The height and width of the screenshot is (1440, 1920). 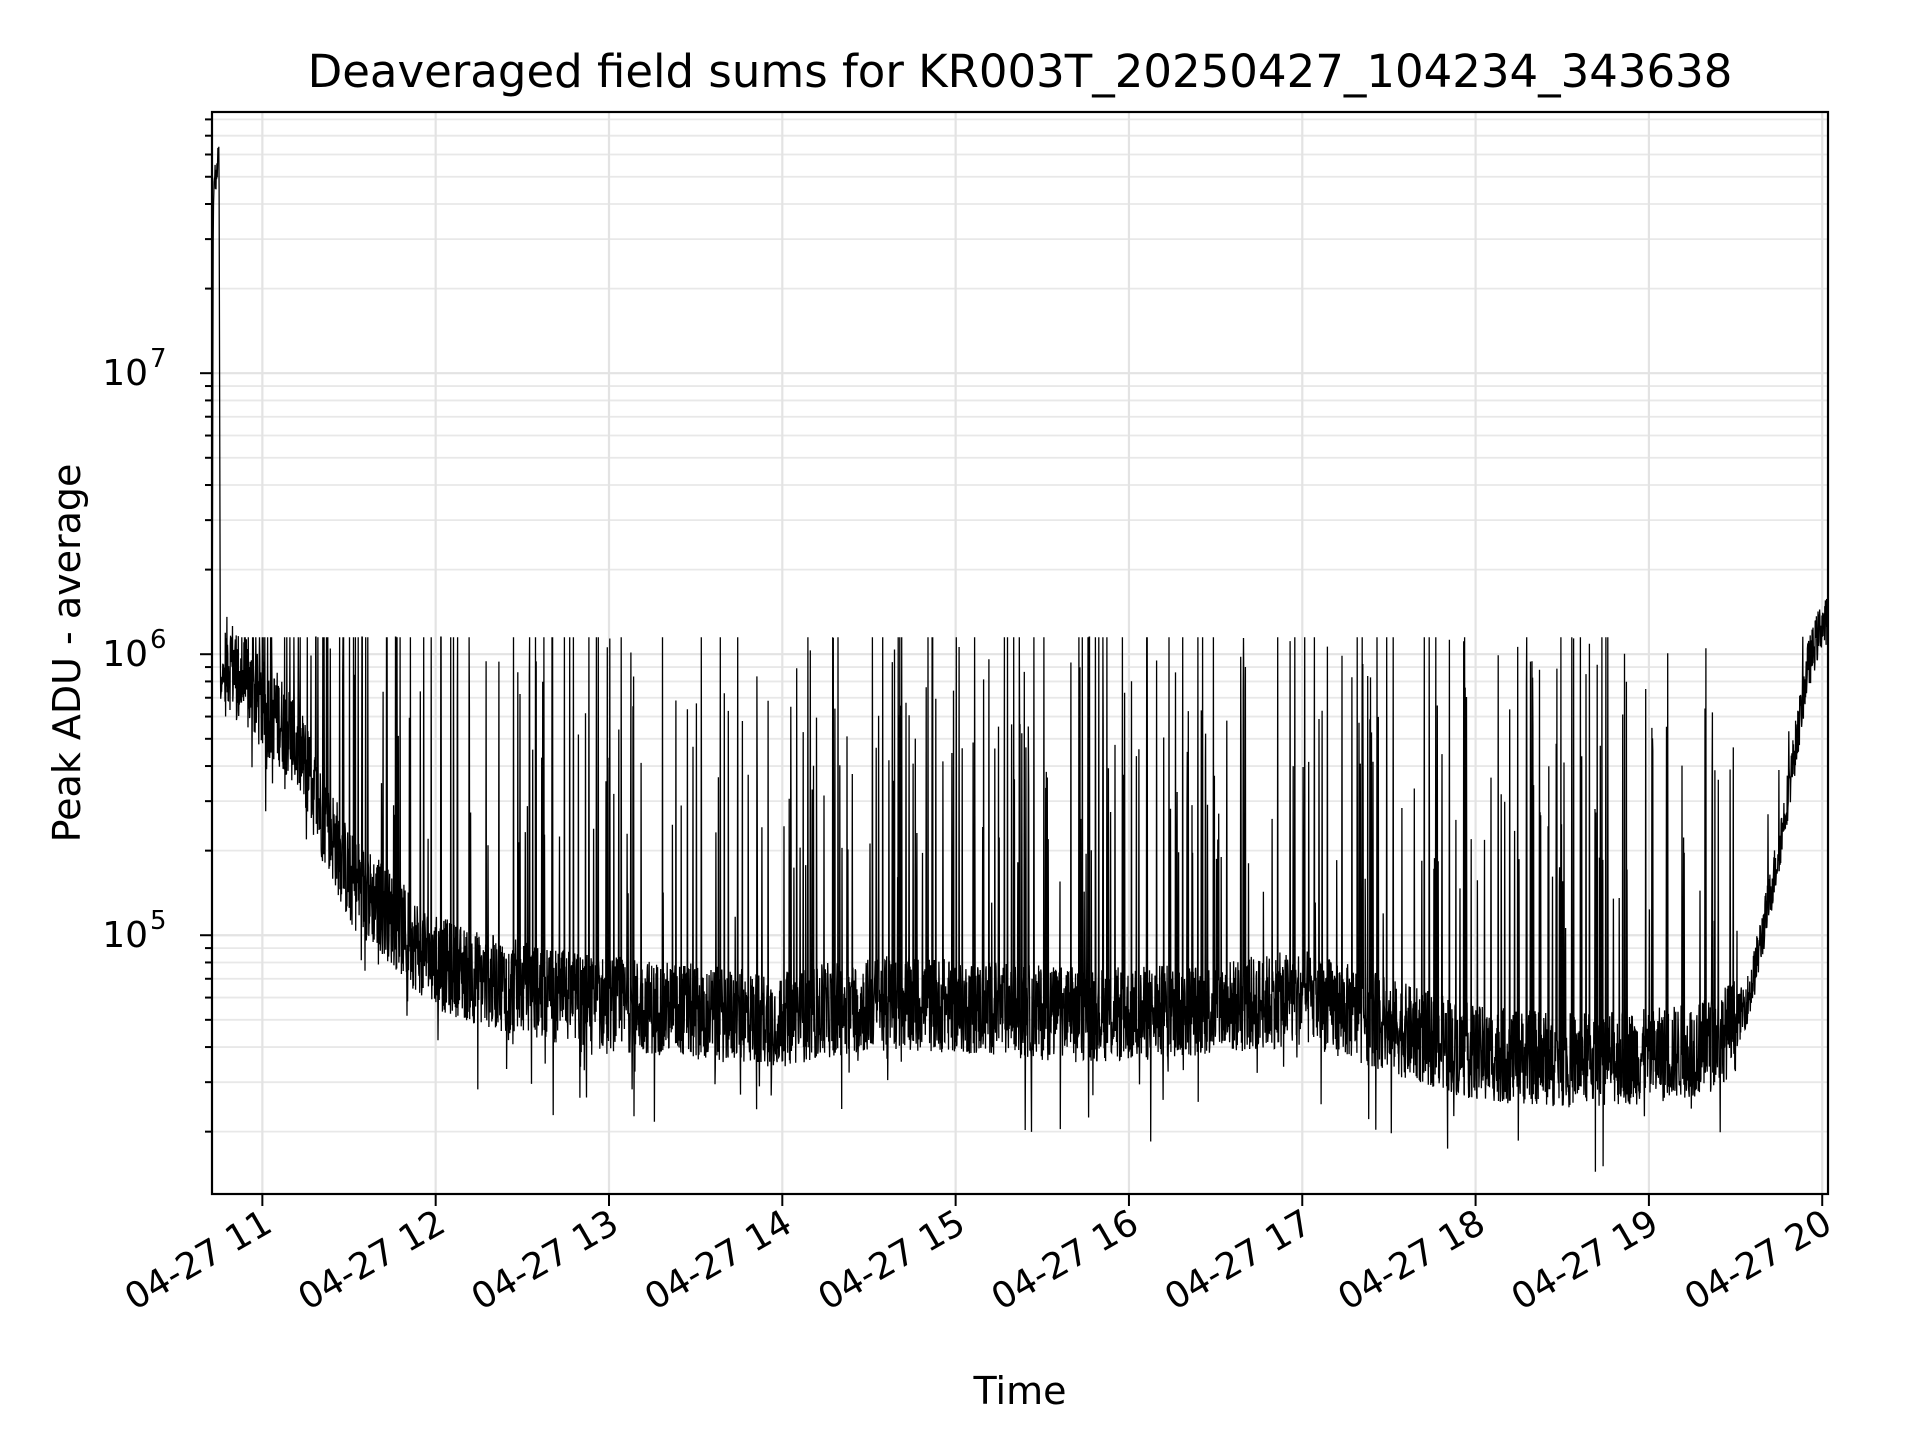 What do you see at coordinates (1585, 1260) in the screenshot?
I see `x-tick-label: 04-27 19` at bounding box center [1585, 1260].